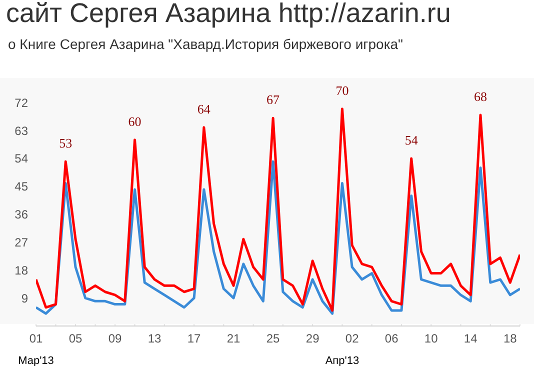 The height and width of the screenshot is (366, 534). Describe the element at coordinates (233, 339) in the screenshot. I see `x-tick-label: 21` at that location.